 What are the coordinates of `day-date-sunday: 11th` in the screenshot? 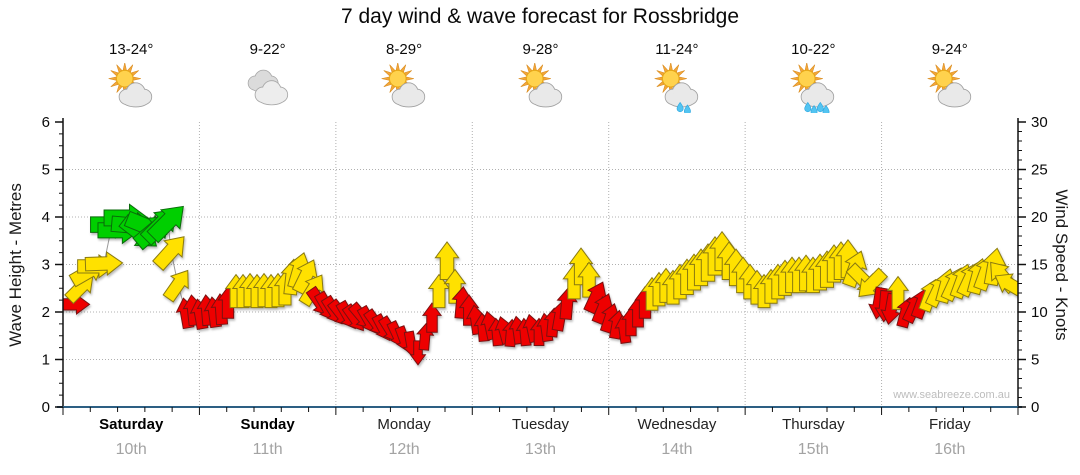 It's located at (267, 449).